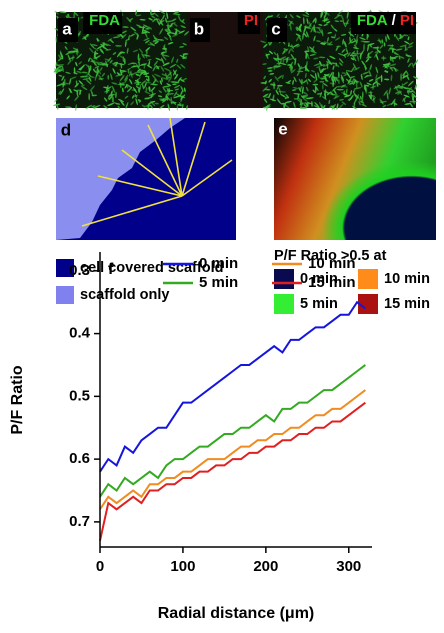  I want to click on panel-caption: FDA, so click(104, 20).